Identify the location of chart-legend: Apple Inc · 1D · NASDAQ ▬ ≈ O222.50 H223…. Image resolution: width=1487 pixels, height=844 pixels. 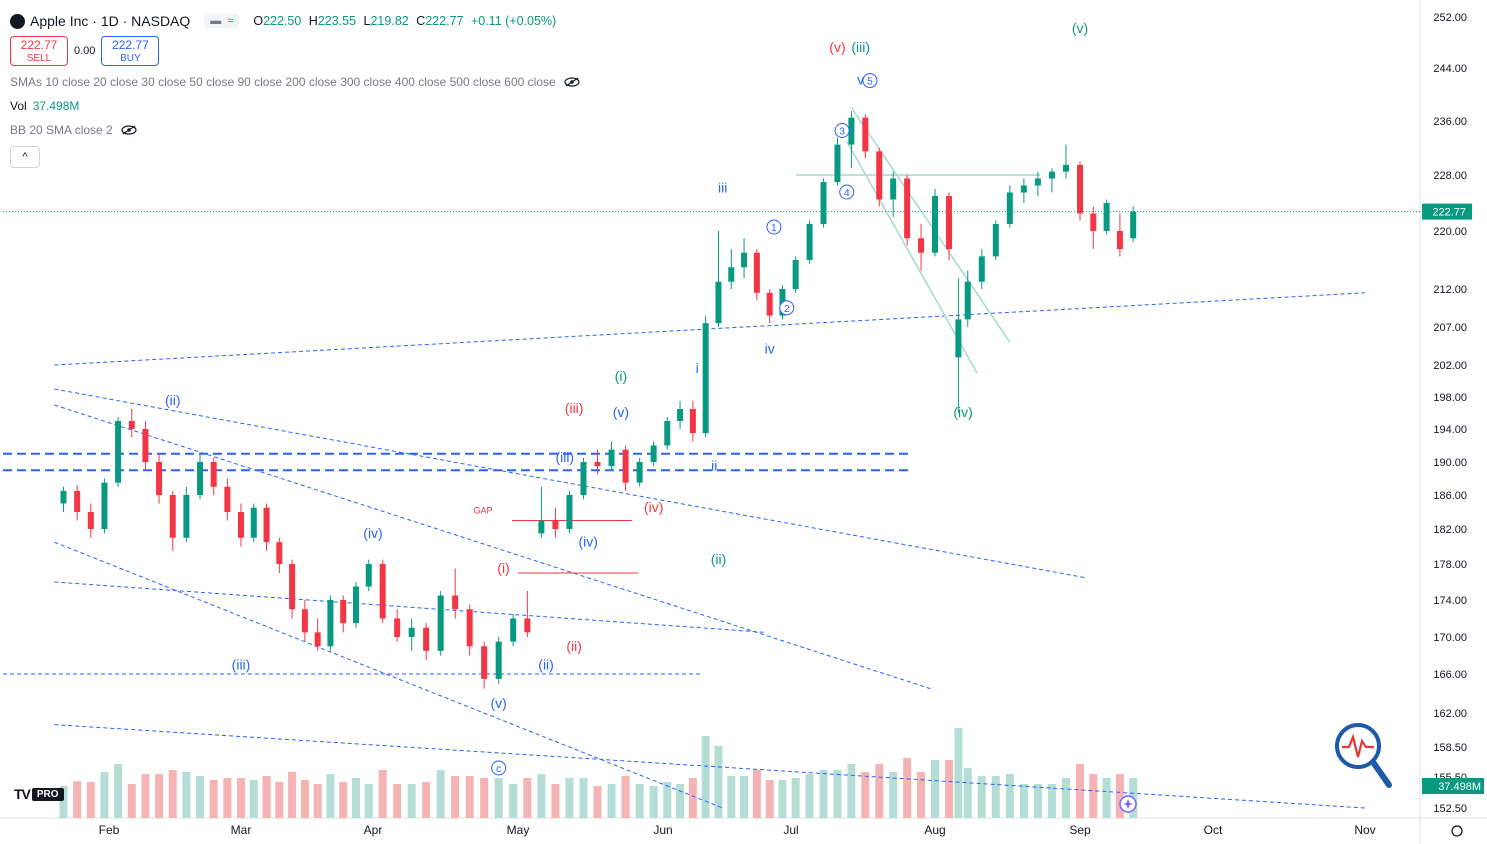
(295, 89).